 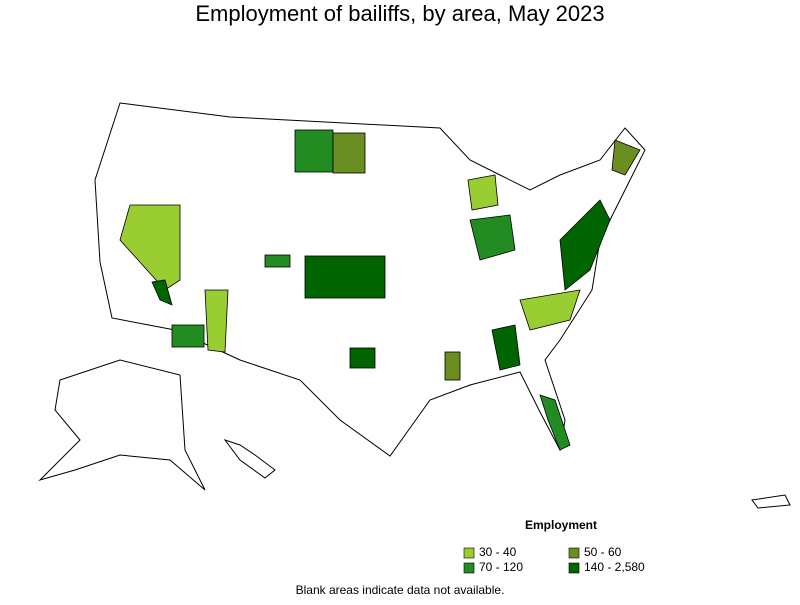 What do you see at coordinates (626, 157) in the screenshot?
I see `maine-area` at bounding box center [626, 157].